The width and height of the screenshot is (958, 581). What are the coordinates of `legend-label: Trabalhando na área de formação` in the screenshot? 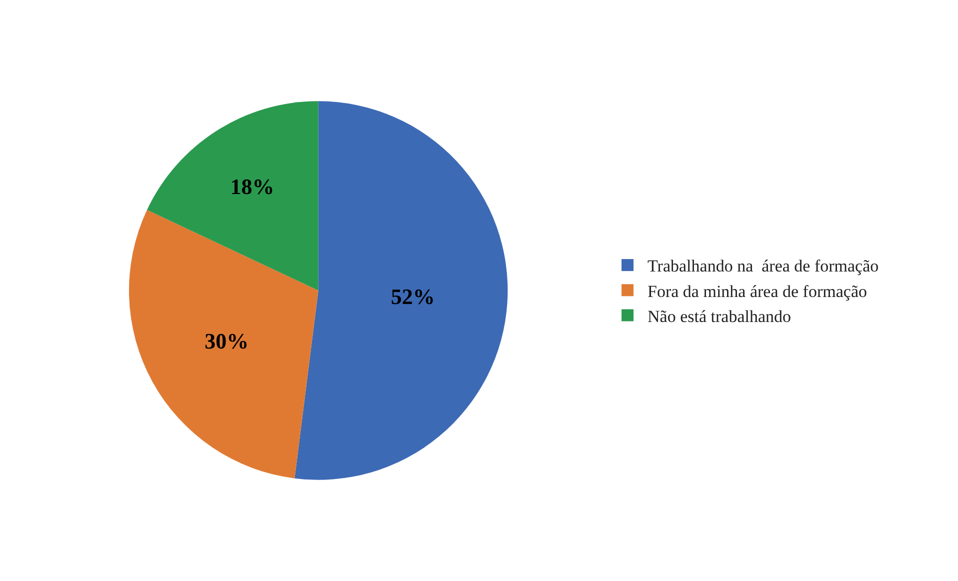 It's located at (763, 266).